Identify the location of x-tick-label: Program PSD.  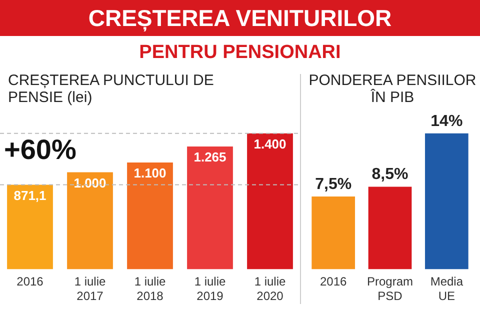
(390, 289).